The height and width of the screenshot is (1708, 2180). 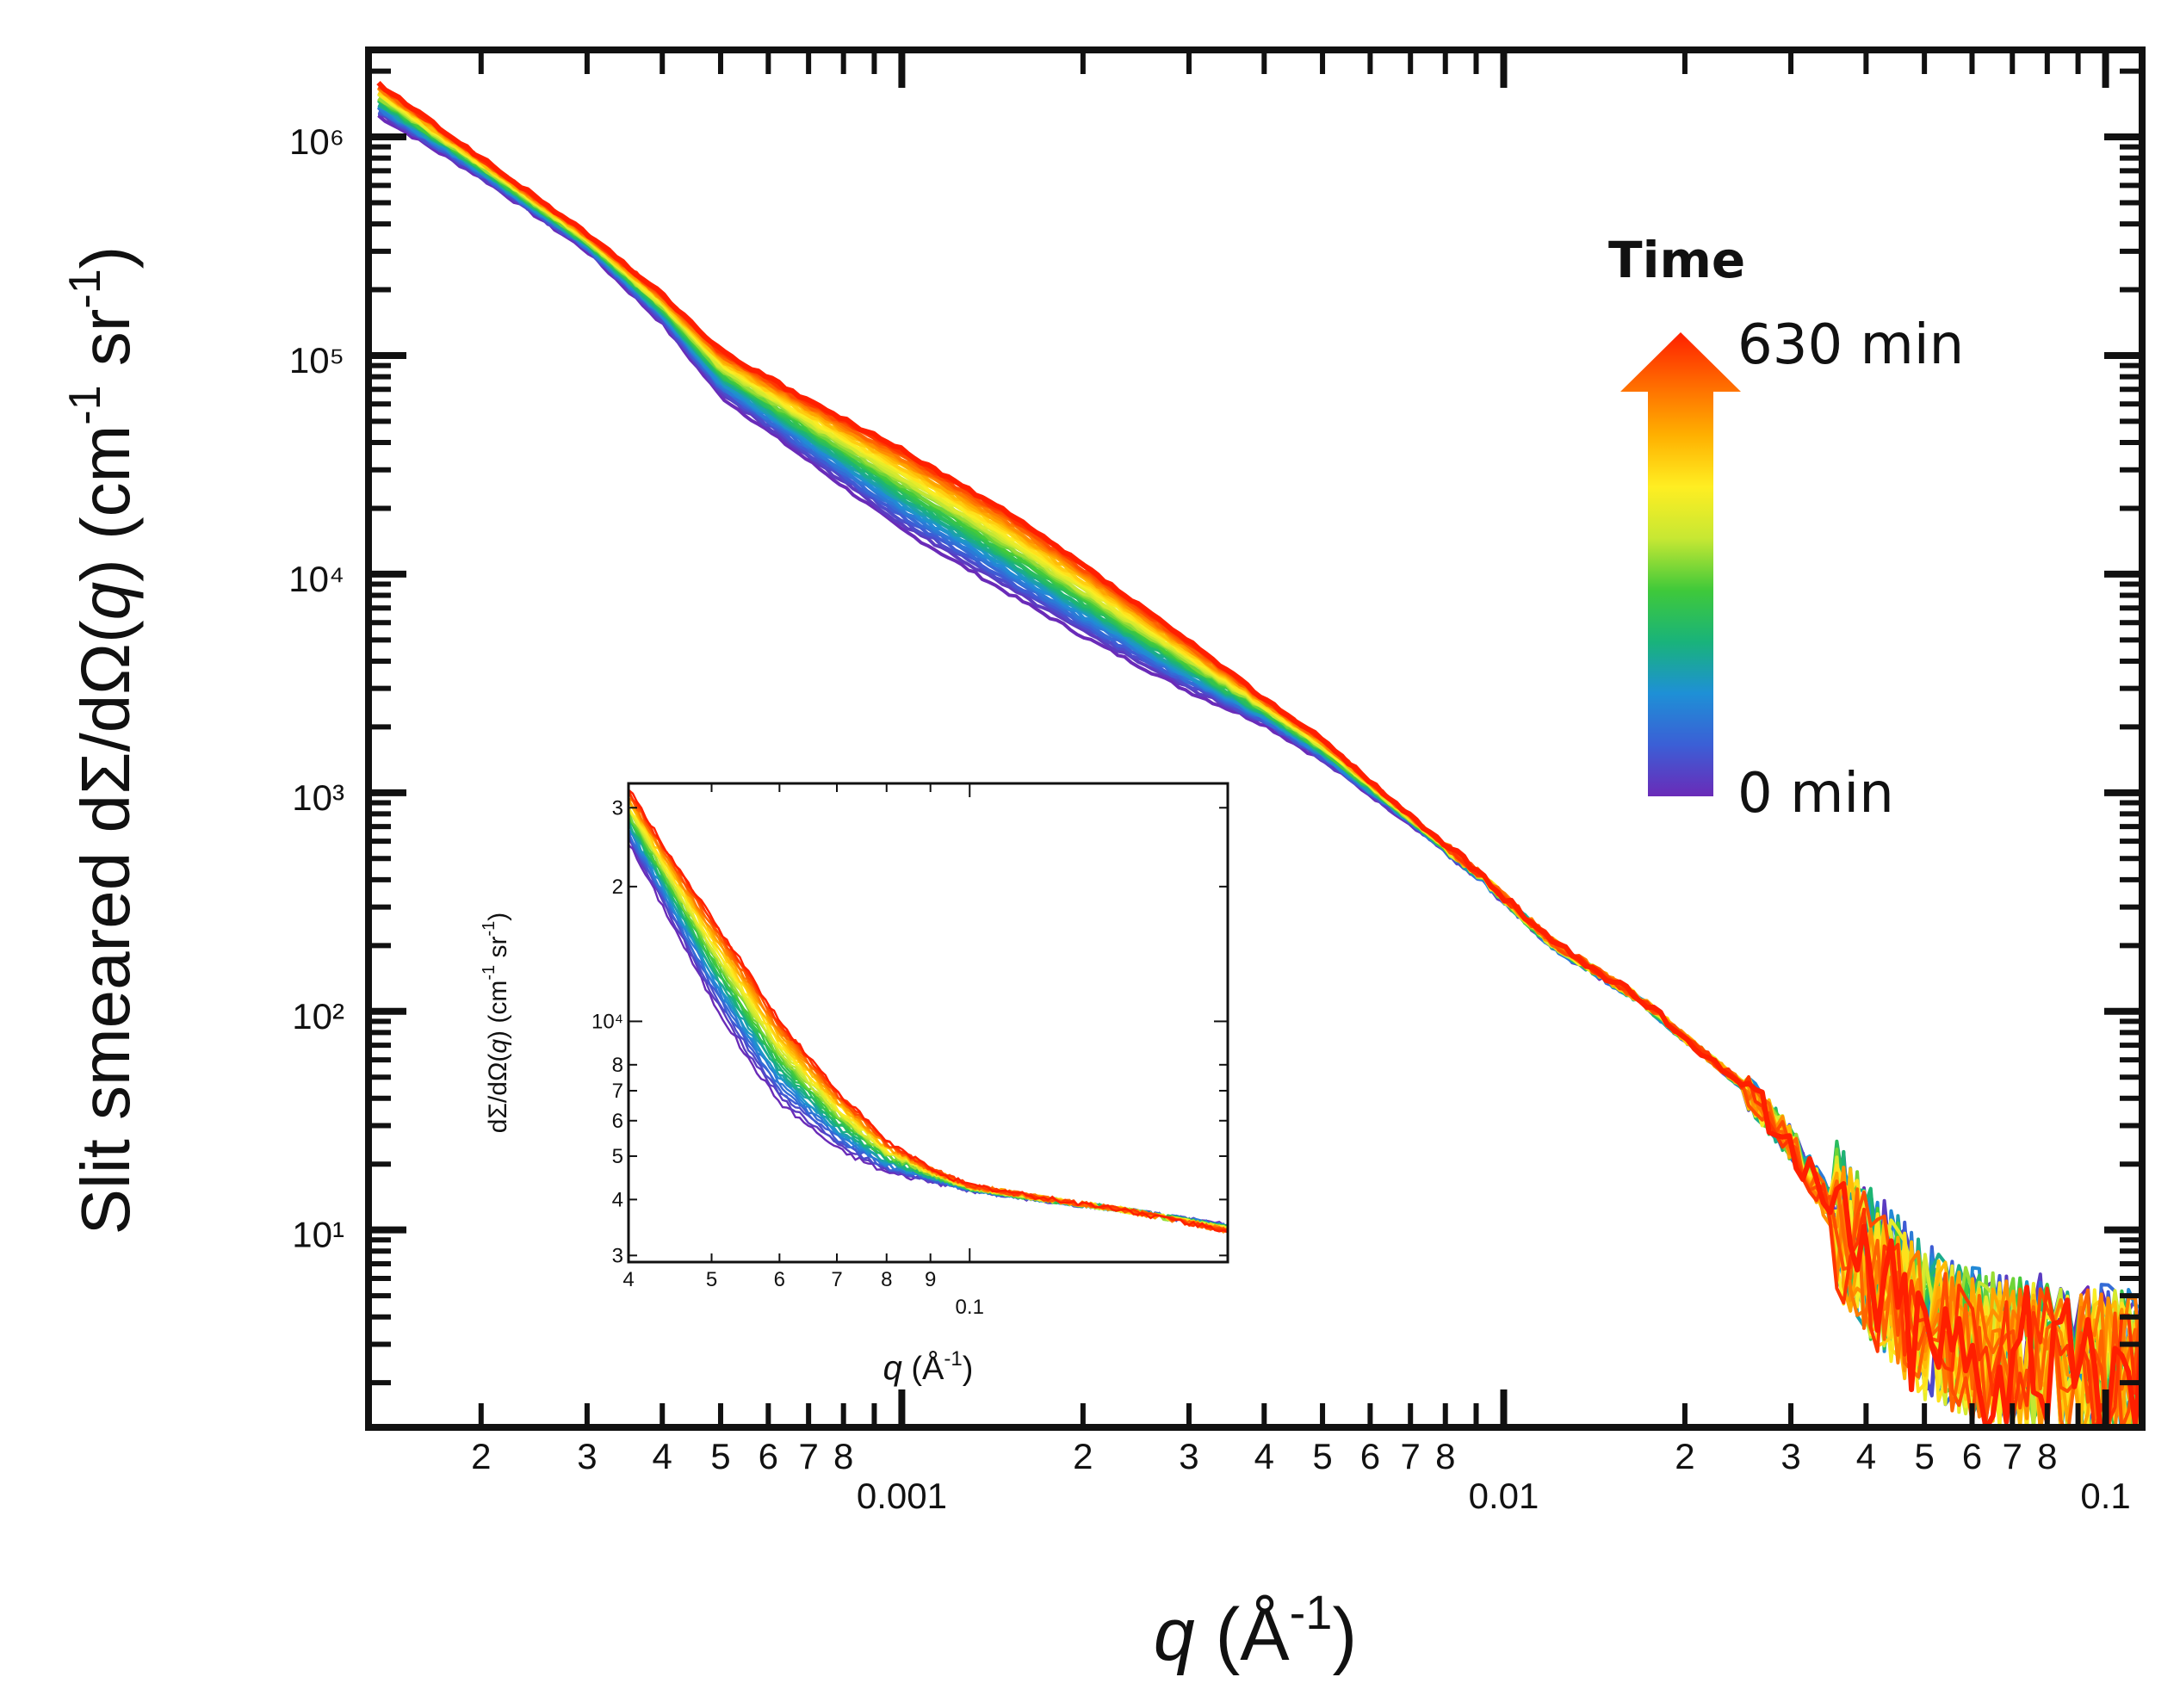 I want to click on inset-x-tick-label: 0.1, so click(x=970, y=1307).